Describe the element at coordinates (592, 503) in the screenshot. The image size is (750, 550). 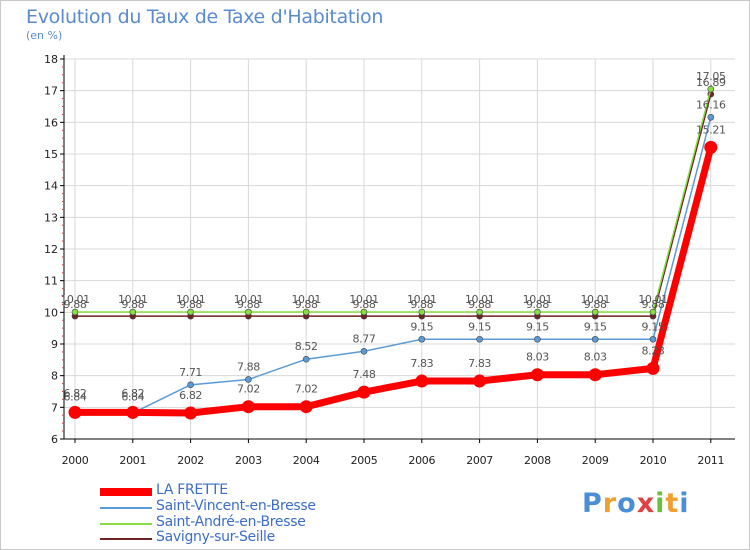
I see `logo-letter: P` at that location.